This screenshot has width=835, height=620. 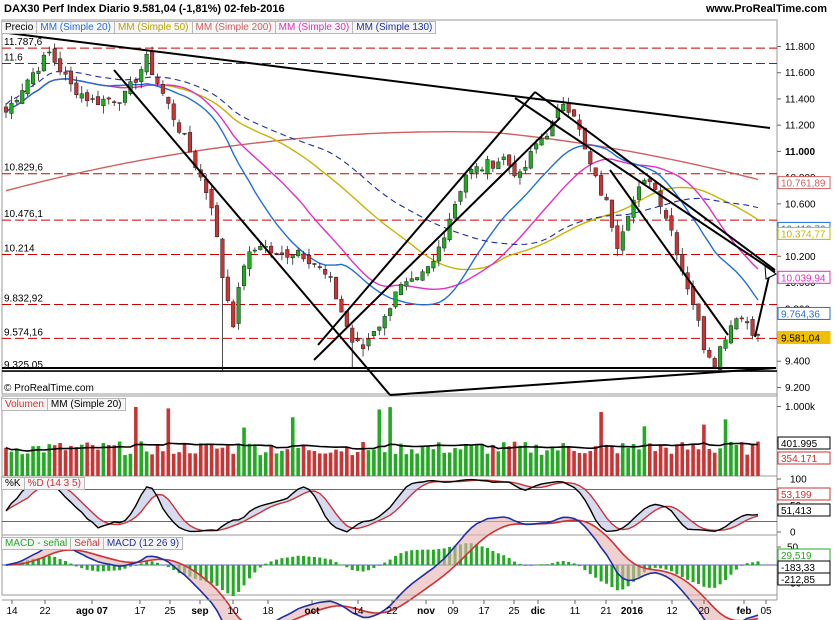 What do you see at coordinates (313, 611) in the screenshot?
I see `x-tick-label: oct` at bounding box center [313, 611].